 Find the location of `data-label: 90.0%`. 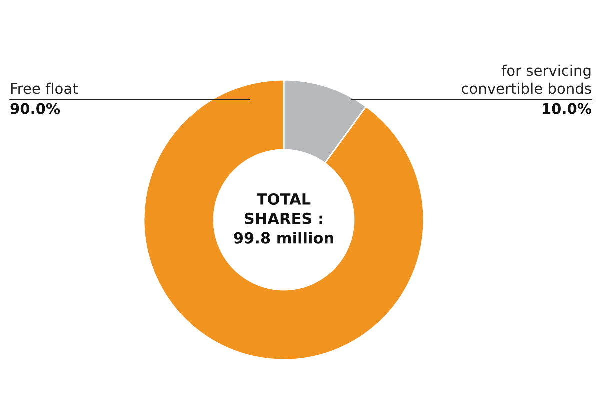

data-label: 90.0% is located at coordinates (35, 108).